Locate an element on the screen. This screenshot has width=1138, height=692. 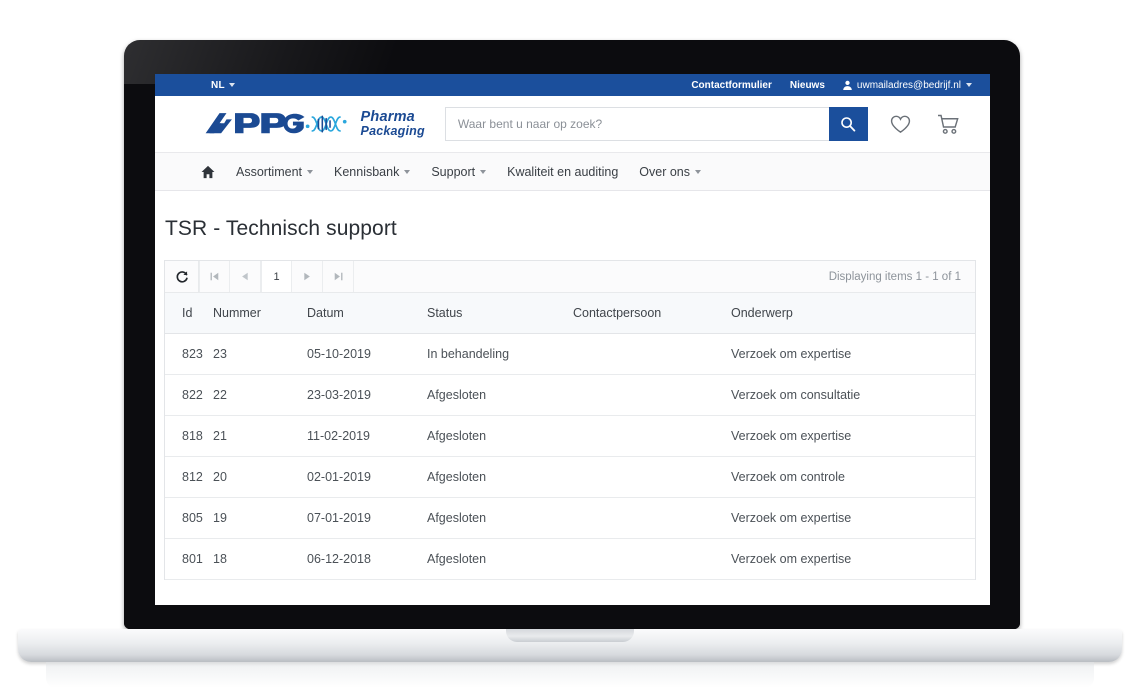
cell-id: 818 is located at coordinates (189, 436).